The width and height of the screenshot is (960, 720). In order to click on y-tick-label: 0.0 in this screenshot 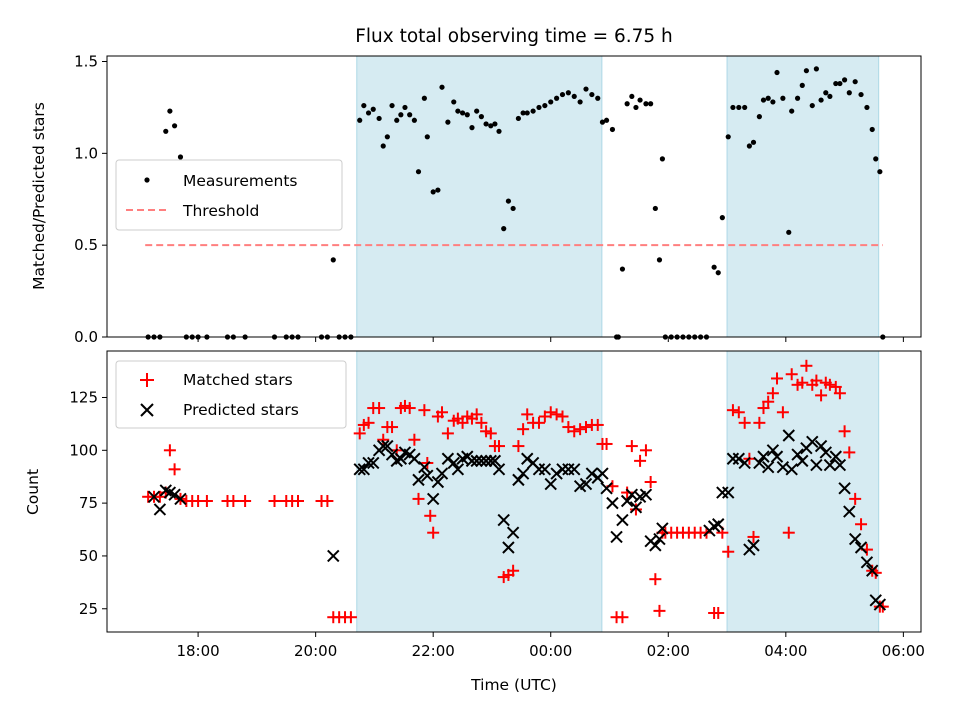, I will do `click(86, 337)`.